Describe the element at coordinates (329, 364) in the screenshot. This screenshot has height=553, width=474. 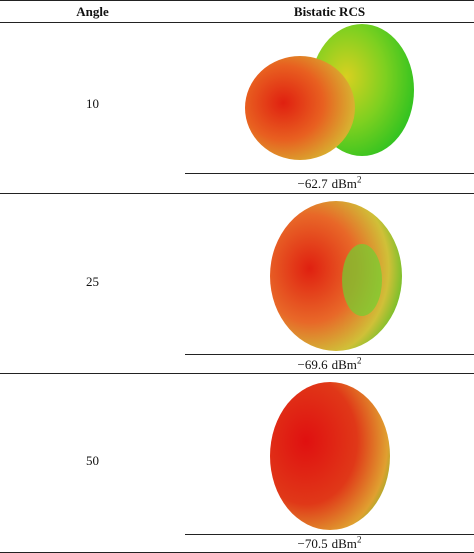
I see `rcs-caption: −69.6 dBm2` at that location.